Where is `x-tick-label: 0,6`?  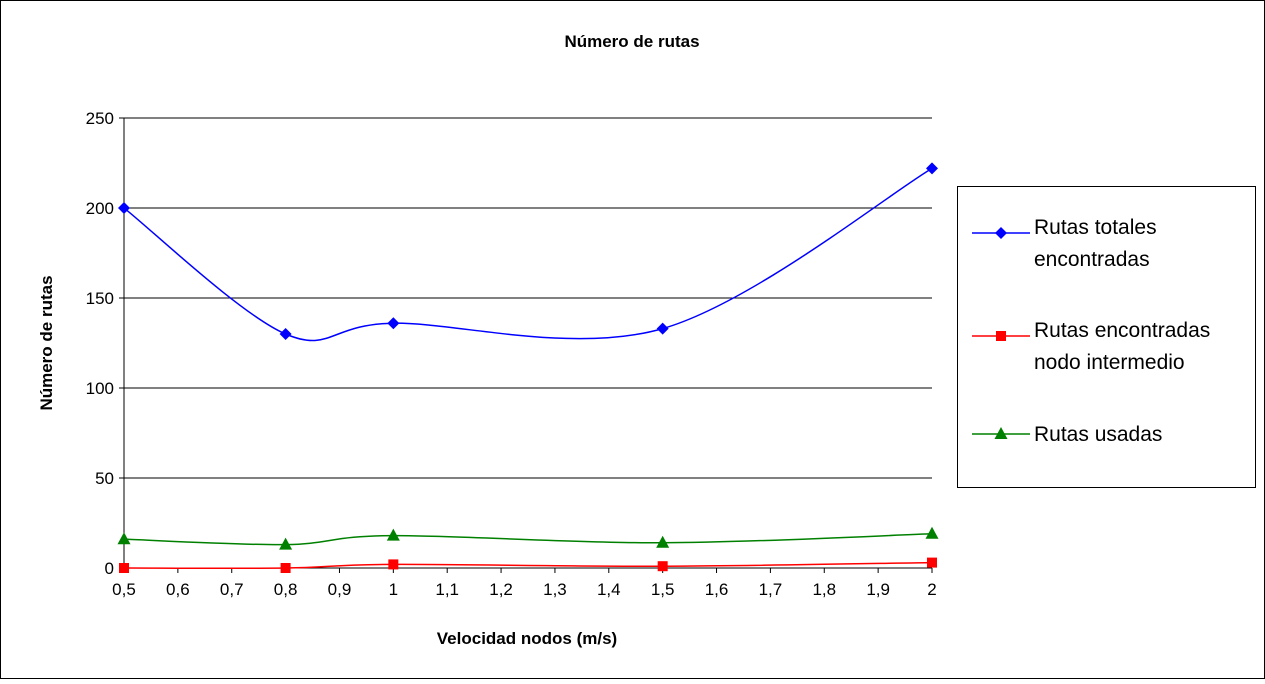 x-tick-label: 0,6 is located at coordinates (178, 589).